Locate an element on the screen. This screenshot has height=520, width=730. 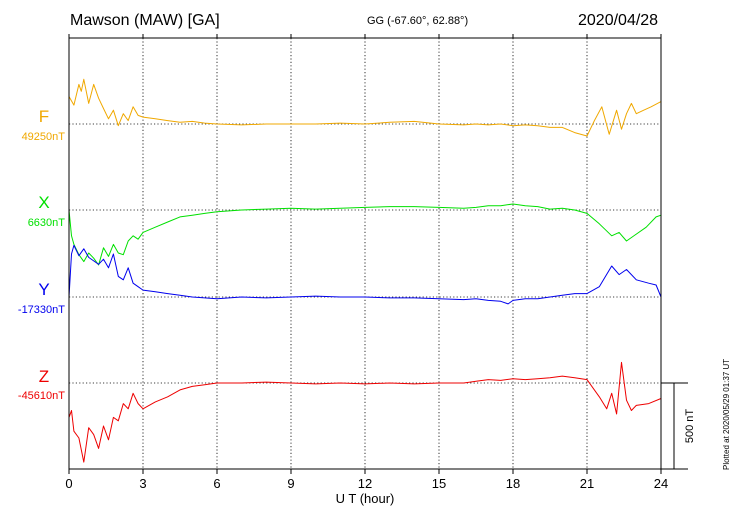
date-label: 2020/04/28 is located at coordinates (618, 20).